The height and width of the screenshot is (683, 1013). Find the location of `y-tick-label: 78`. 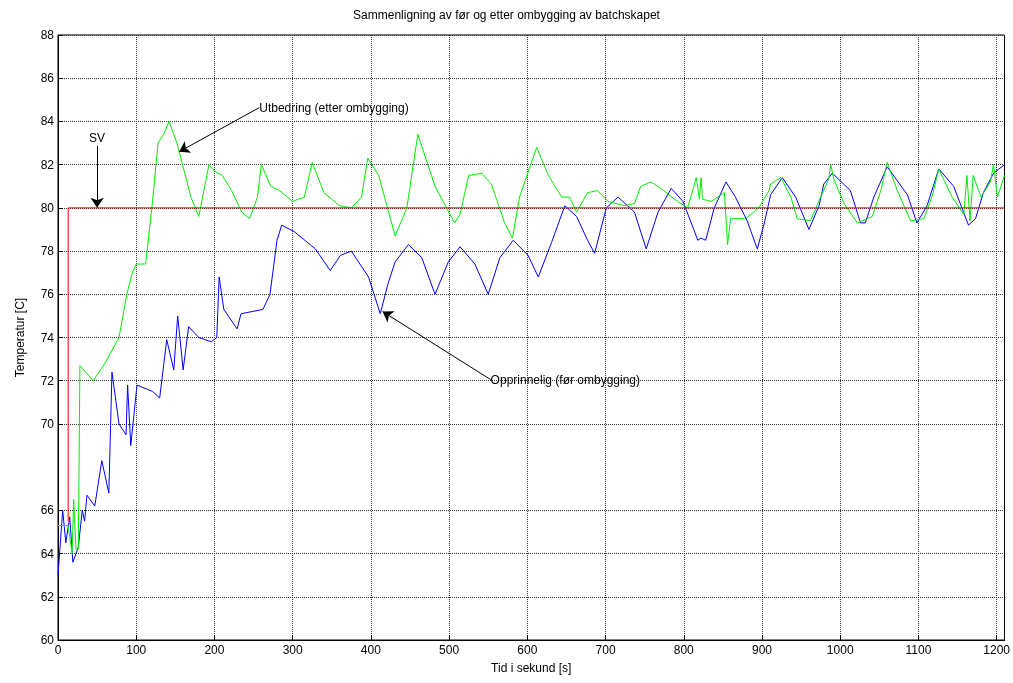

y-tick-label: 78 is located at coordinates (47, 251).